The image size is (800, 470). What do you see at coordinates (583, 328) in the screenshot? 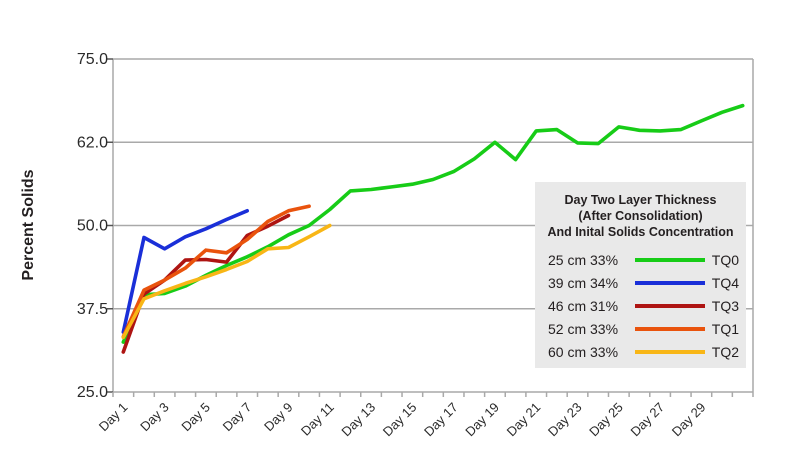
I see `legend-entry-label: 52 cm 33%` at bounding box center [583, 328].